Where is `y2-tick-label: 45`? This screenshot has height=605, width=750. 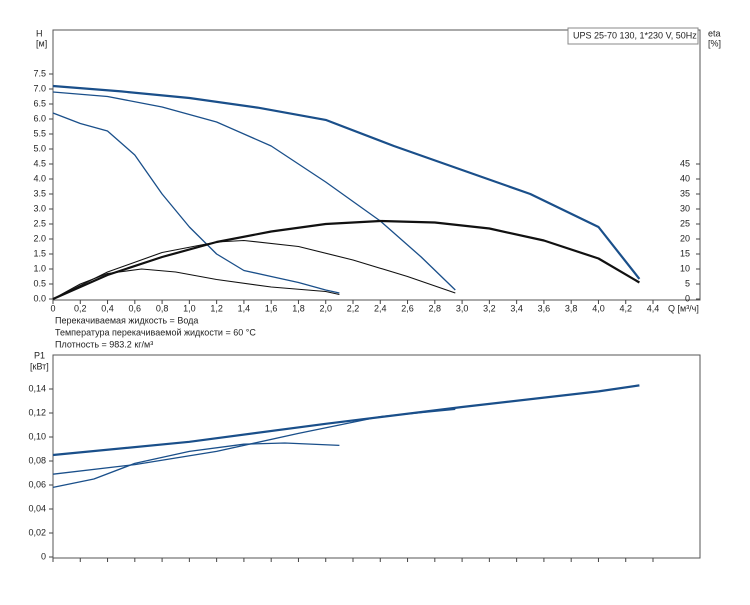
y2-tick-label: 45 is located at coordinates (685, 163).